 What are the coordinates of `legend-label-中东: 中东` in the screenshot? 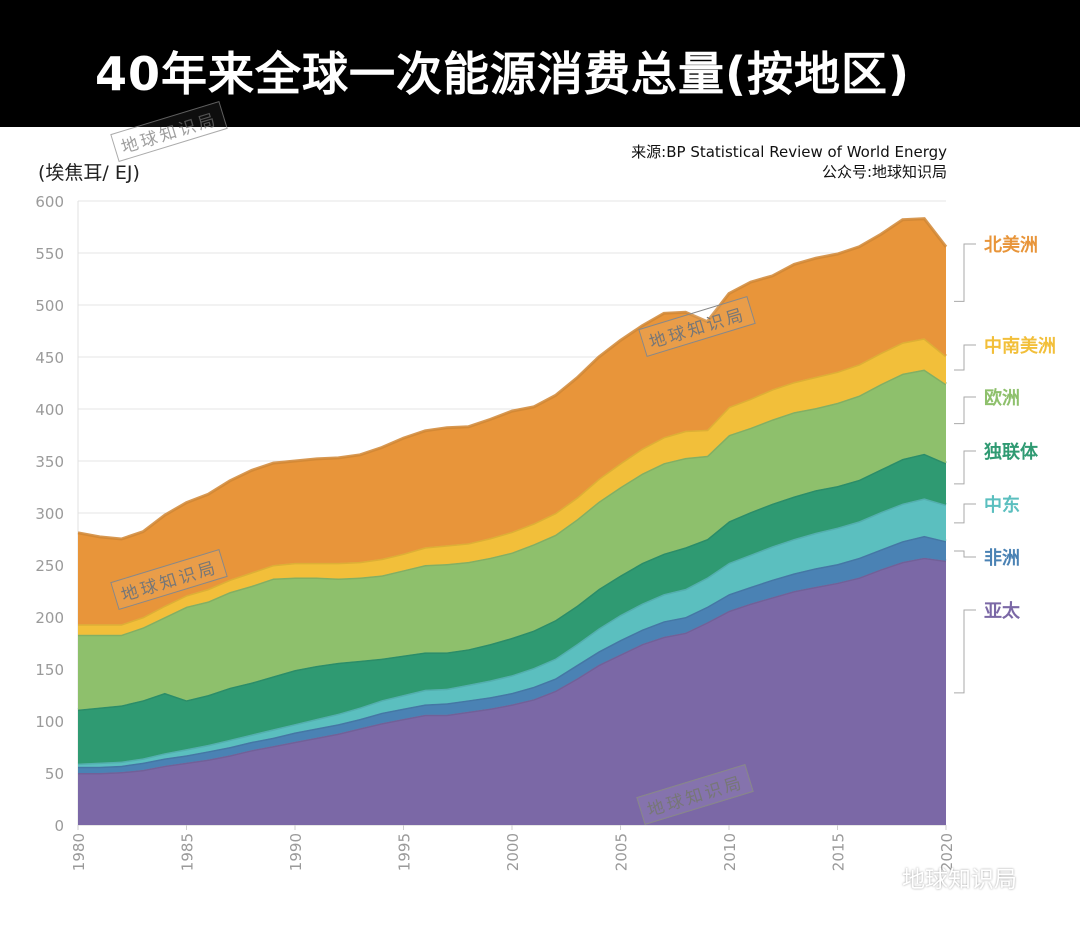 It's located at (1002, 505).